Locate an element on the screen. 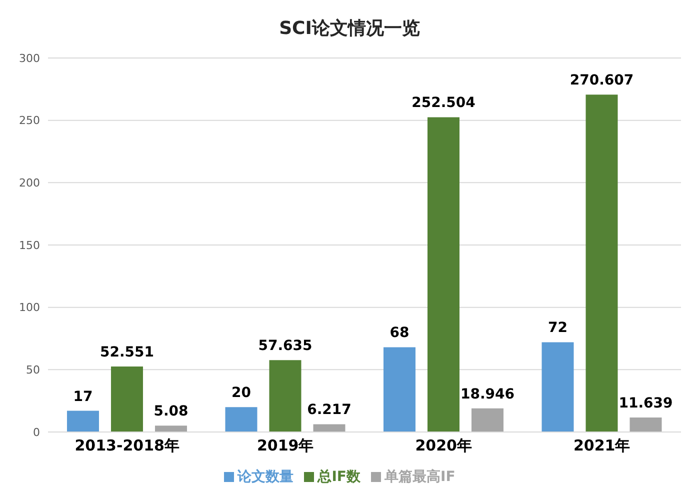 The image size is (699, 499). y-tick-label: 250 is located at coordinates (29, 121).